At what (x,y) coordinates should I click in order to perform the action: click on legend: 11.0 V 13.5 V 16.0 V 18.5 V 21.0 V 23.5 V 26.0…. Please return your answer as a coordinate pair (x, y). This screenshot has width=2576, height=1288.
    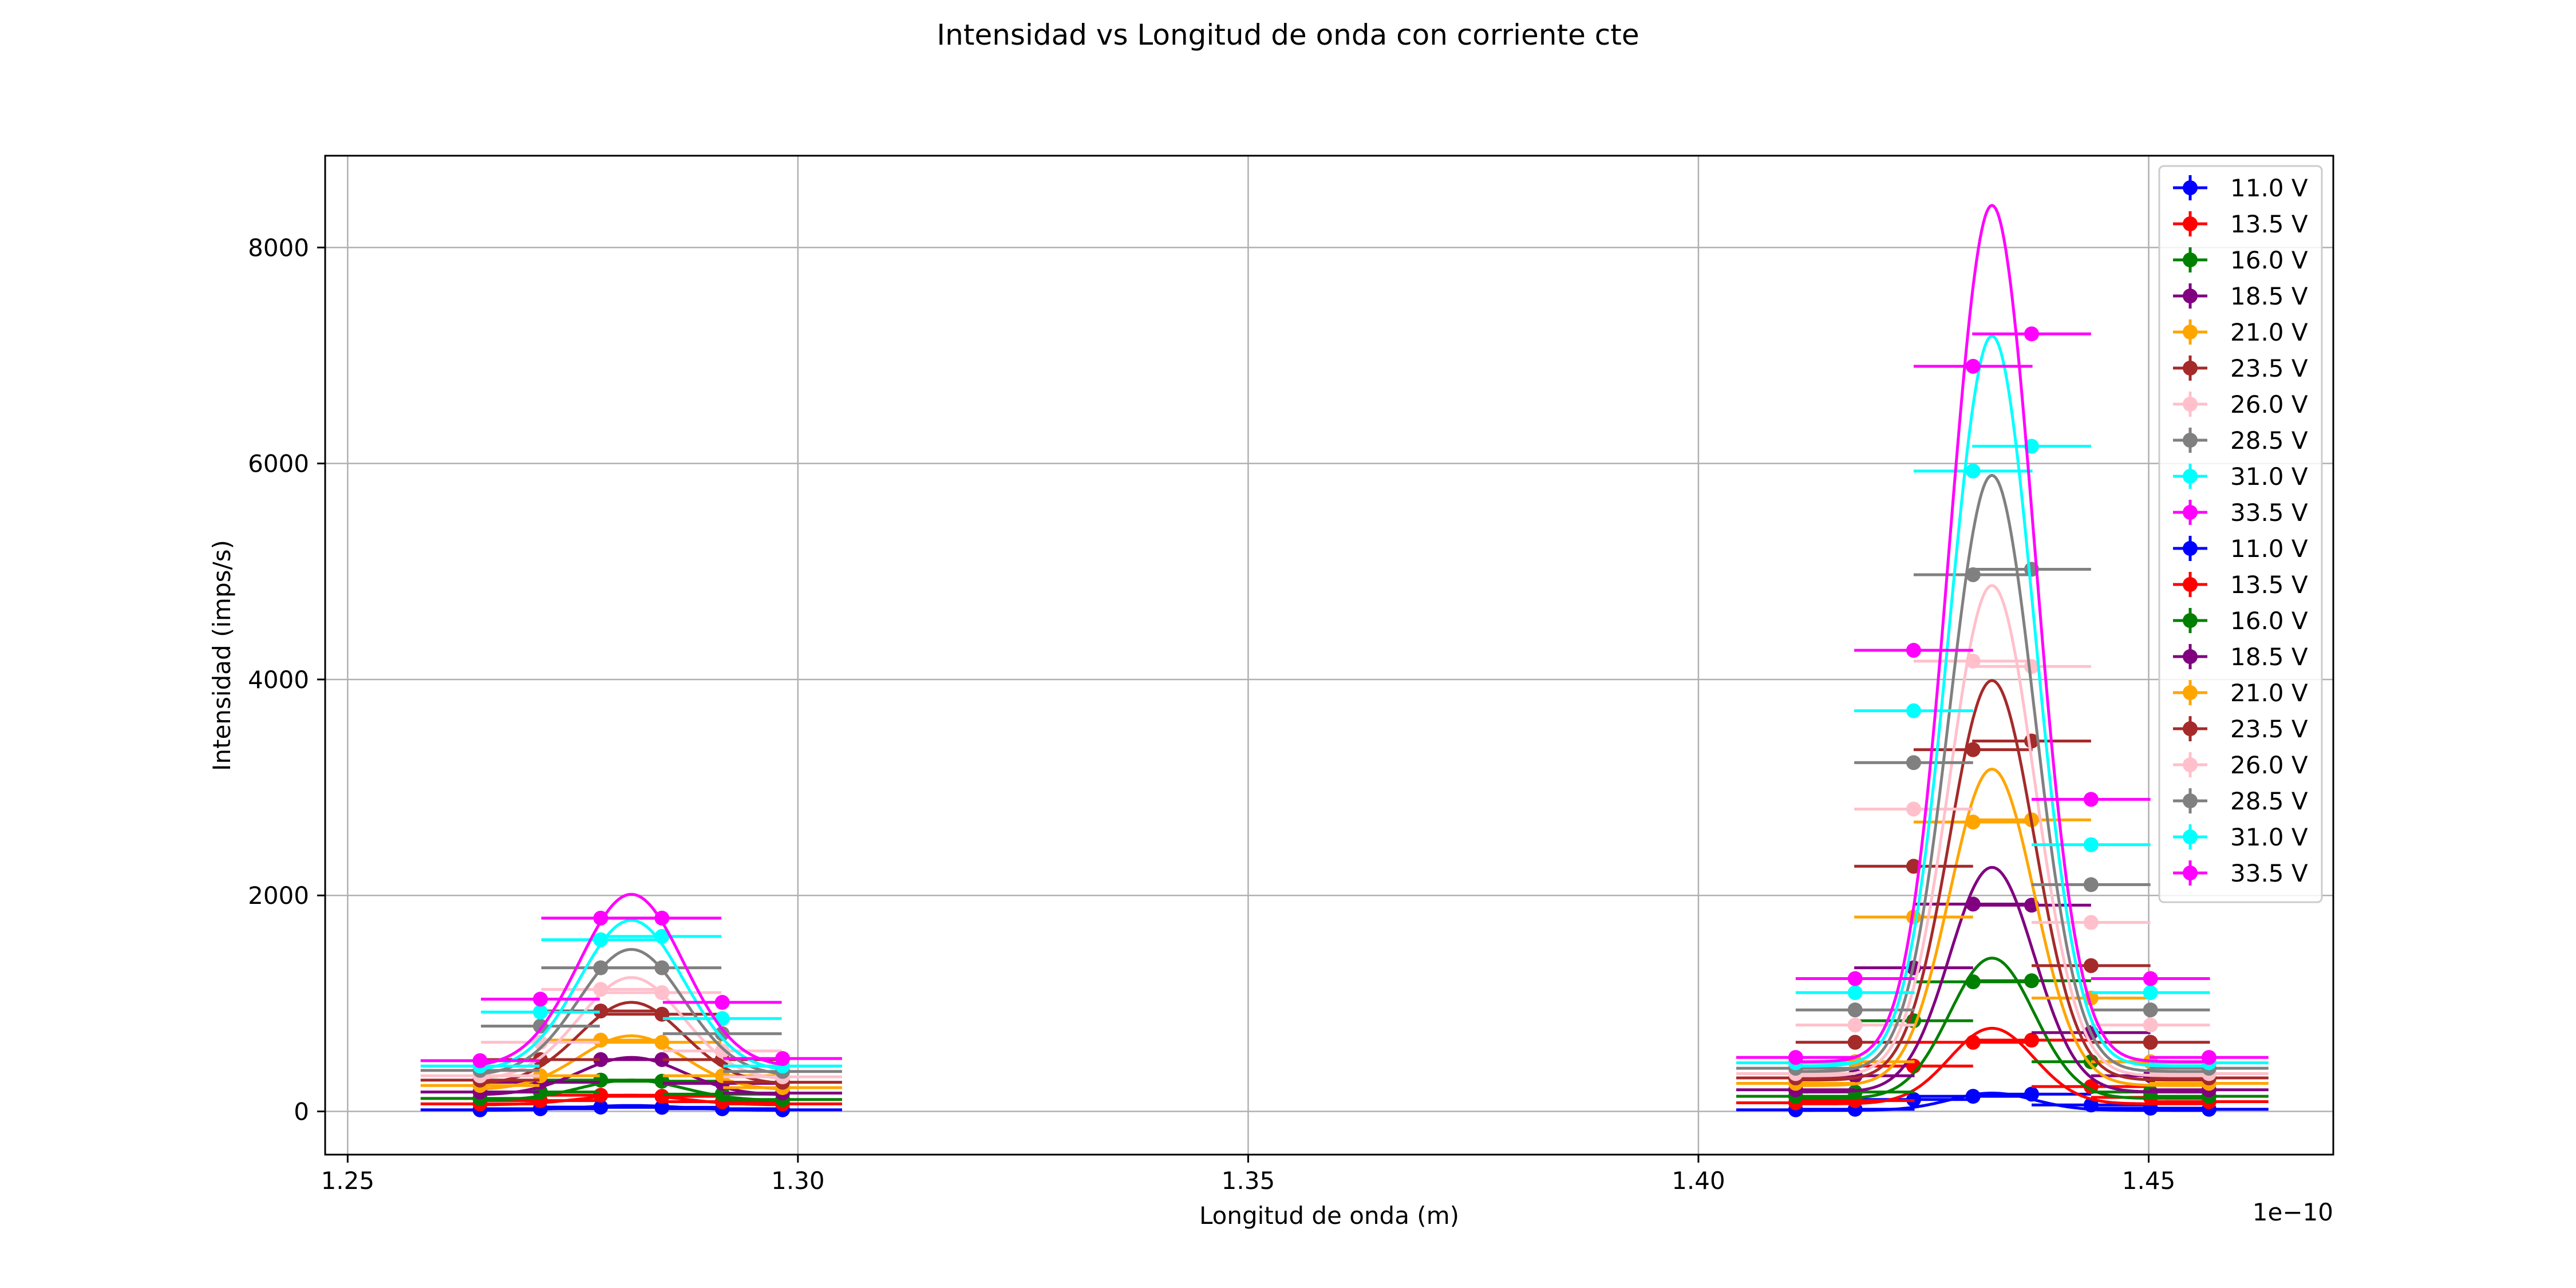
    Looking at the image, I should click on (2240, 534).